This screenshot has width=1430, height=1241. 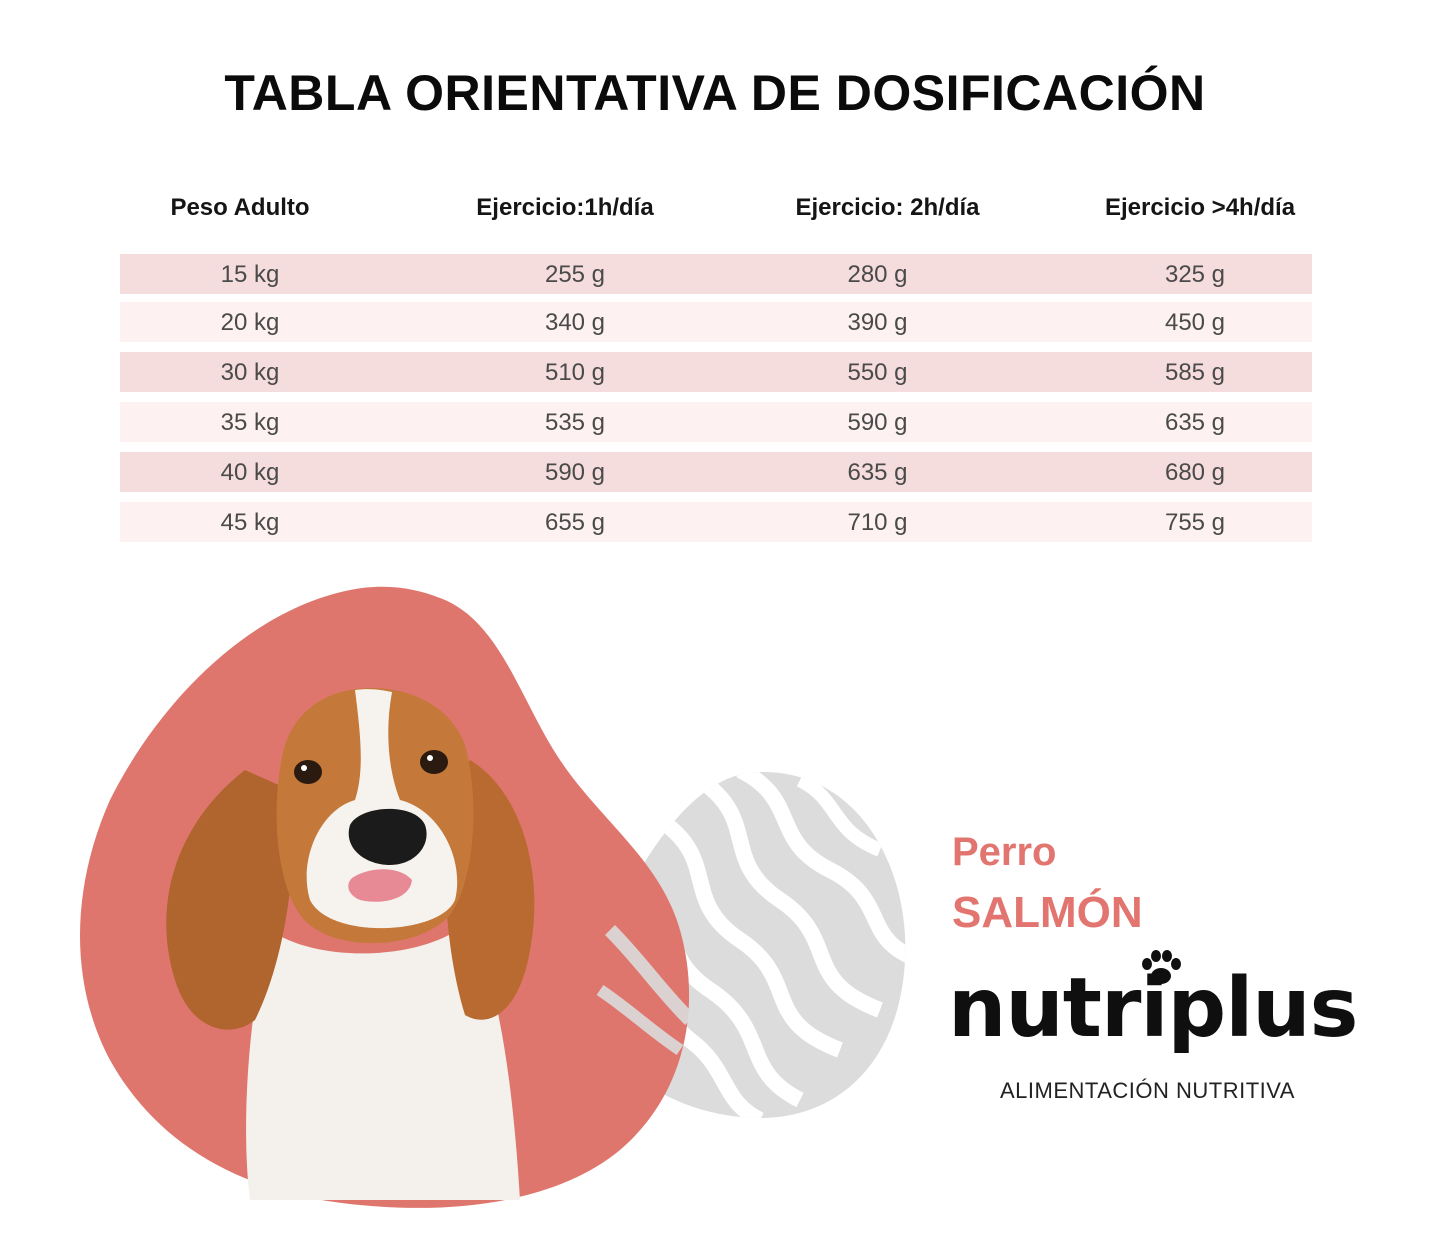 I want to click on cell-dose-4h: 680 g, so click(x=1195, y=472).